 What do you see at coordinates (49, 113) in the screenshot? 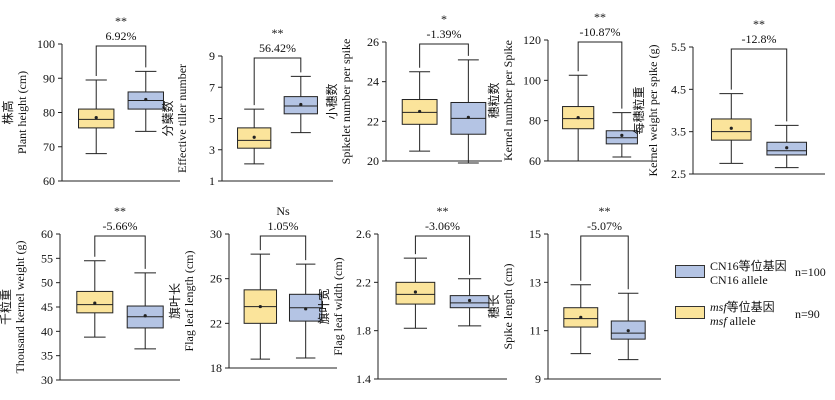
I see `y-tick-label: 80` at bounding box center [49, 113].